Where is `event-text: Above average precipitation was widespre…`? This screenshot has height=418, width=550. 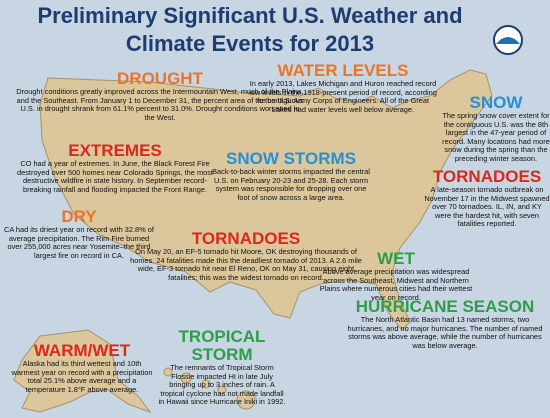
event-text: Above average precipitation was widespre… is located at coordinates (396, 284).